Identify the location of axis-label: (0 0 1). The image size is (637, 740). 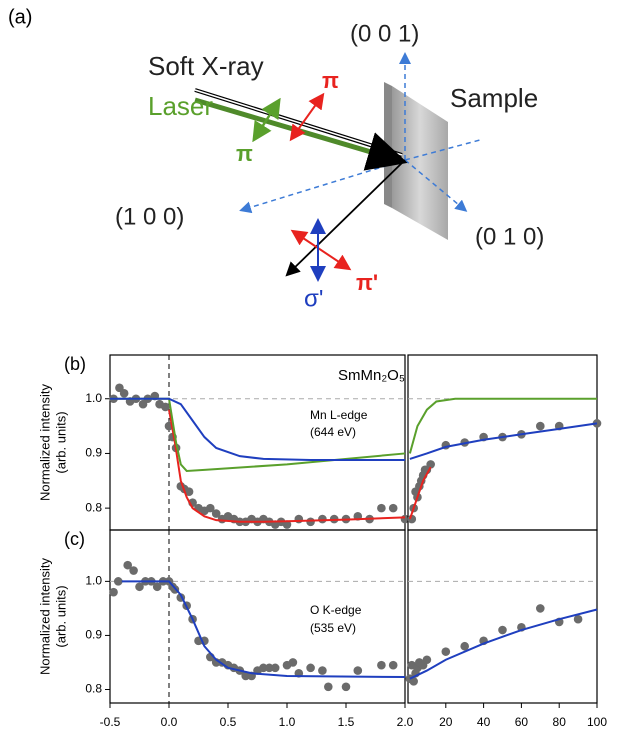
(384, 33).